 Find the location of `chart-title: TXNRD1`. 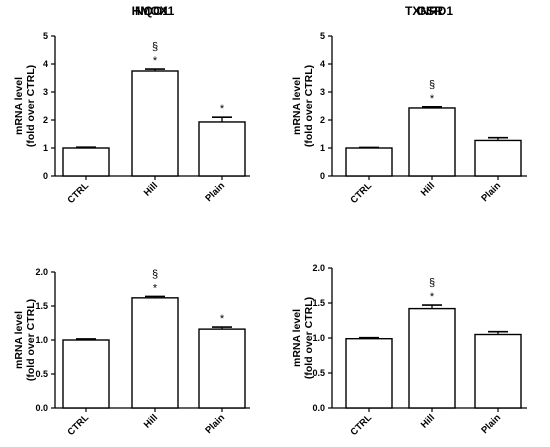

chart-title: TXNRD1 is located at coordinates (429, 11).